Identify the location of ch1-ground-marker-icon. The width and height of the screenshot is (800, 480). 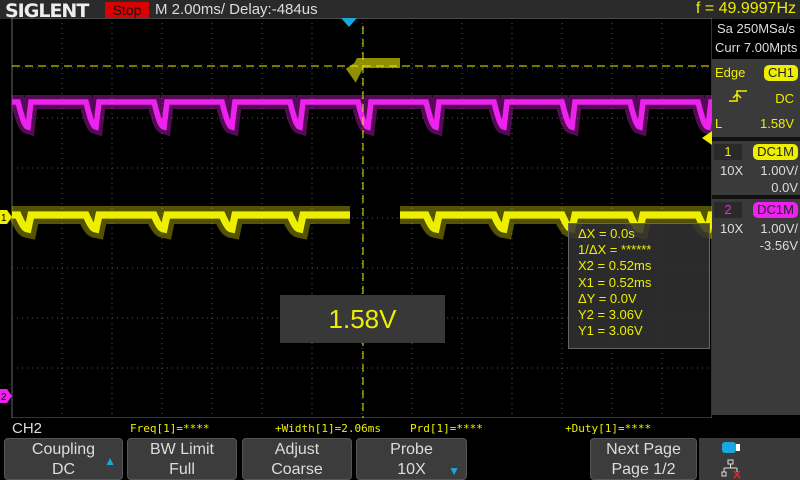
(6, 217).